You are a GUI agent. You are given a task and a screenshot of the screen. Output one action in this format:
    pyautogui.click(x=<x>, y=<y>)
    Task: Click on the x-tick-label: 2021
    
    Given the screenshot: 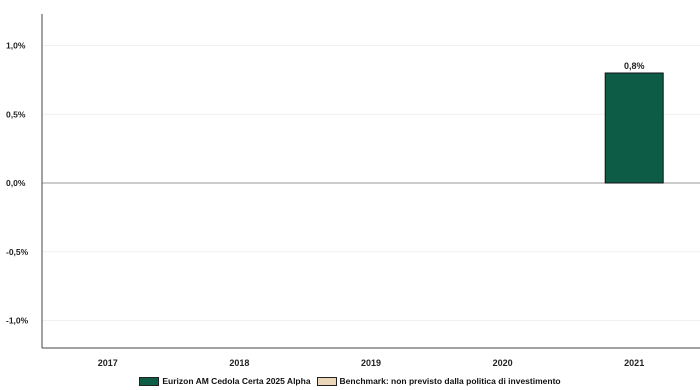 What is the action you would take?
    pyautogui.click(x=634, y=363)
    